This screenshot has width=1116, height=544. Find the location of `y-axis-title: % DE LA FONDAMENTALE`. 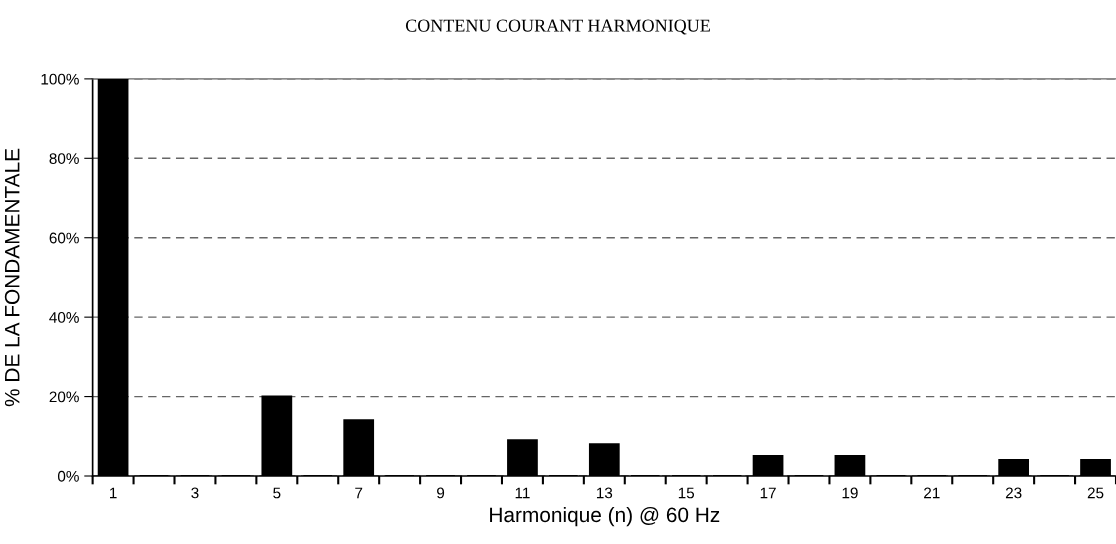

y-axis-title: % DE LA FONDAMENTALE is located at coordinates (12, 277).